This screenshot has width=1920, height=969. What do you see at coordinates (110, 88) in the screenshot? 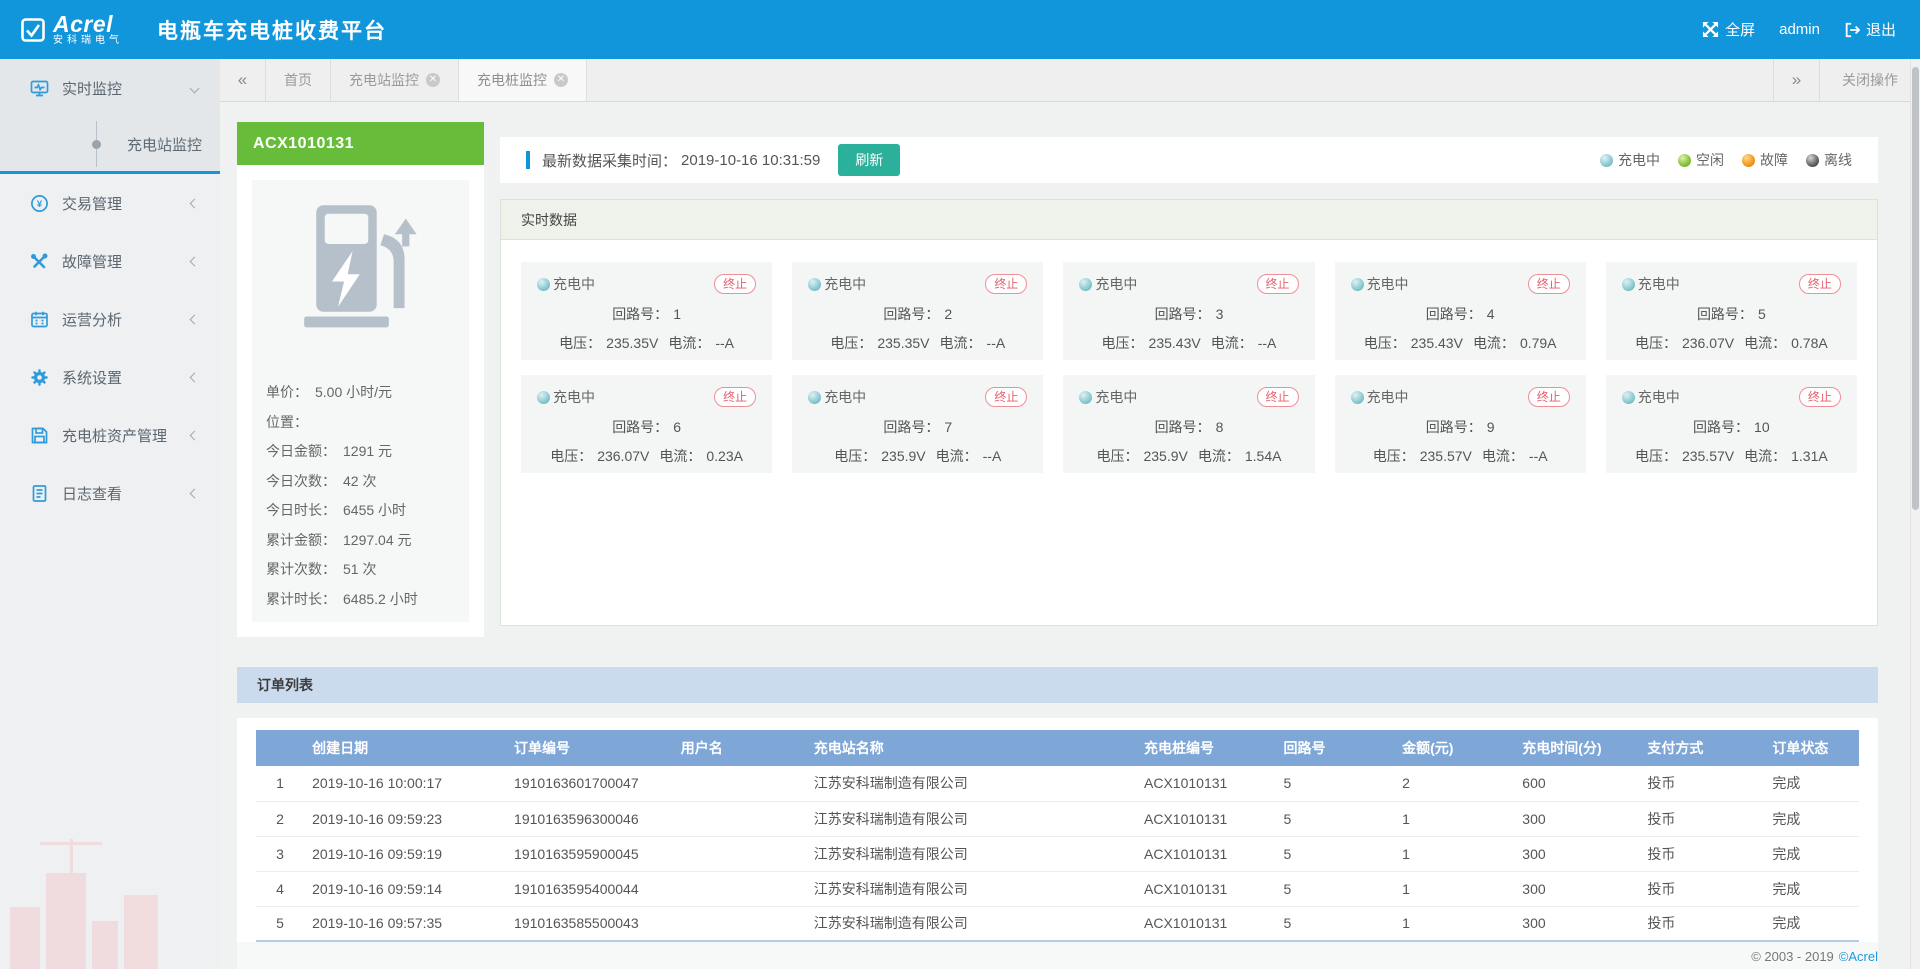
I see `sidebar-item-realtime-monitor: 实时监控` at bounding box center [110, 88].